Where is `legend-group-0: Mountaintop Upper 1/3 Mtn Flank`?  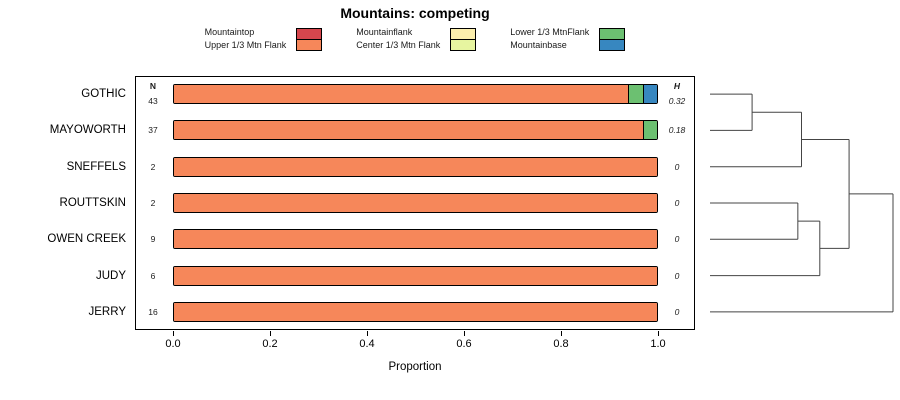 legend-group-0: Mountaintop Upper 1/3 Mtn Flank is located at coordinates (264, 39).